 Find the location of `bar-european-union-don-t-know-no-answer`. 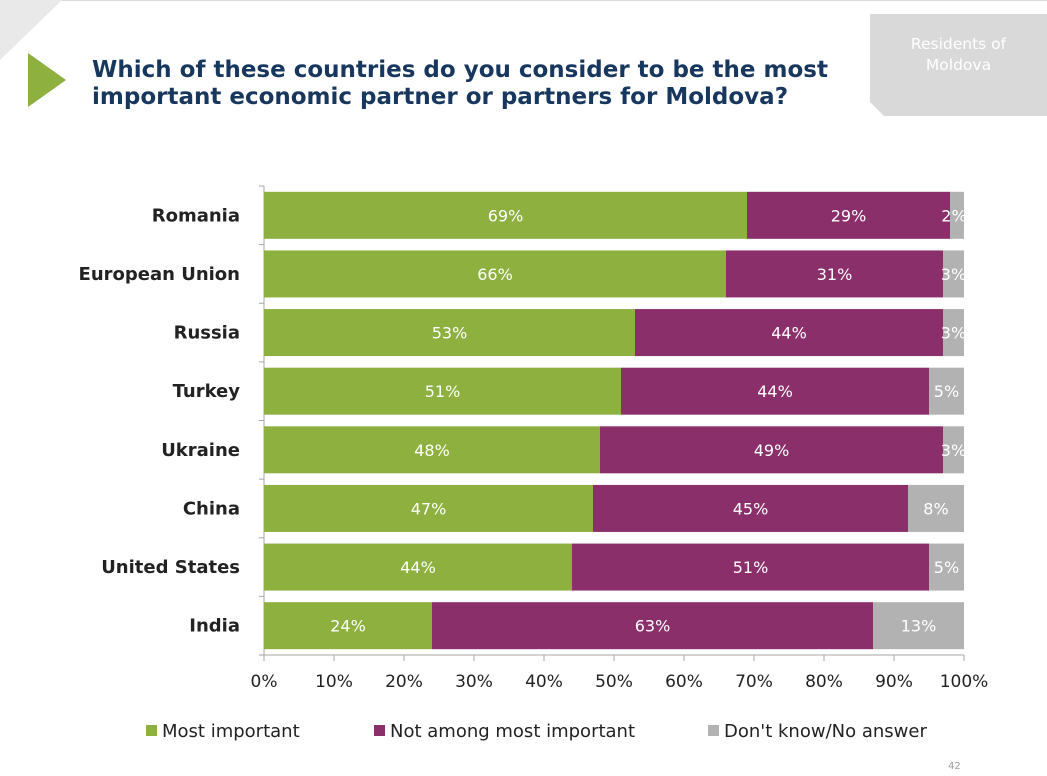

bar-european-union-don-t-know-no-answer is located at coordinates (953, 274).